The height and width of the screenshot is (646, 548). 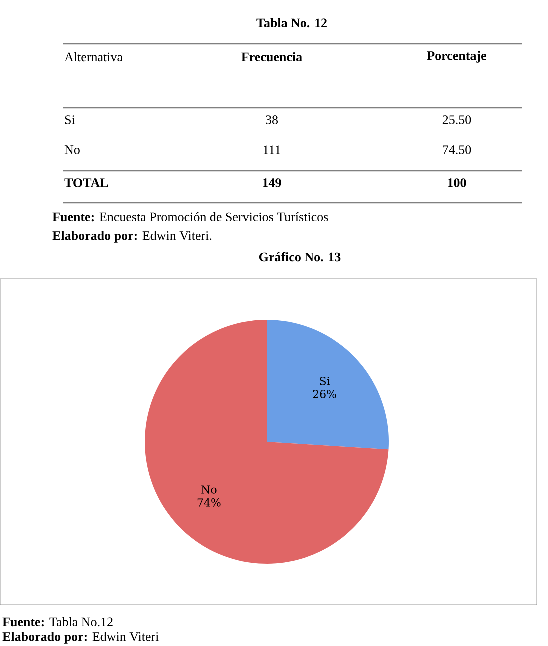 What do you see at coordinates (324, 394) in the screenshot?
I see `data-label: 26%` at bounding box center [324, 394].